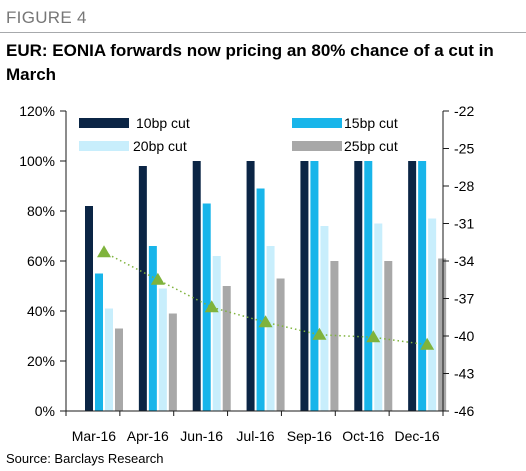  I want to click on source-note: Source: Barclays Research, so click(85, 458).